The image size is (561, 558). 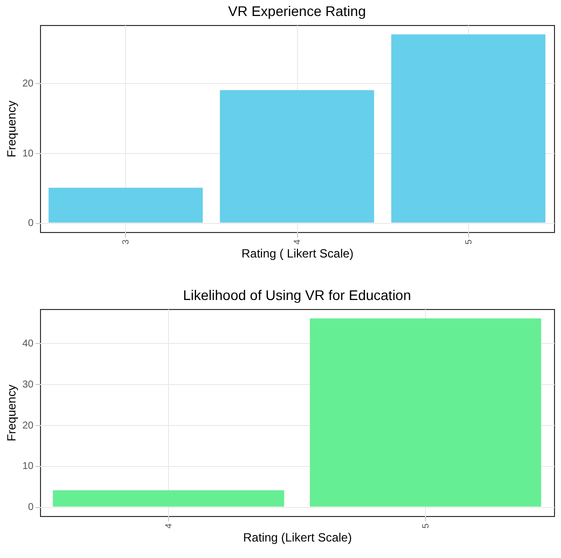 What do you see at coordinates (297, 253) in the screenshot?
I see `x-axis-title: Rating ( Likert Scale)` at bounding box center [297, 253].